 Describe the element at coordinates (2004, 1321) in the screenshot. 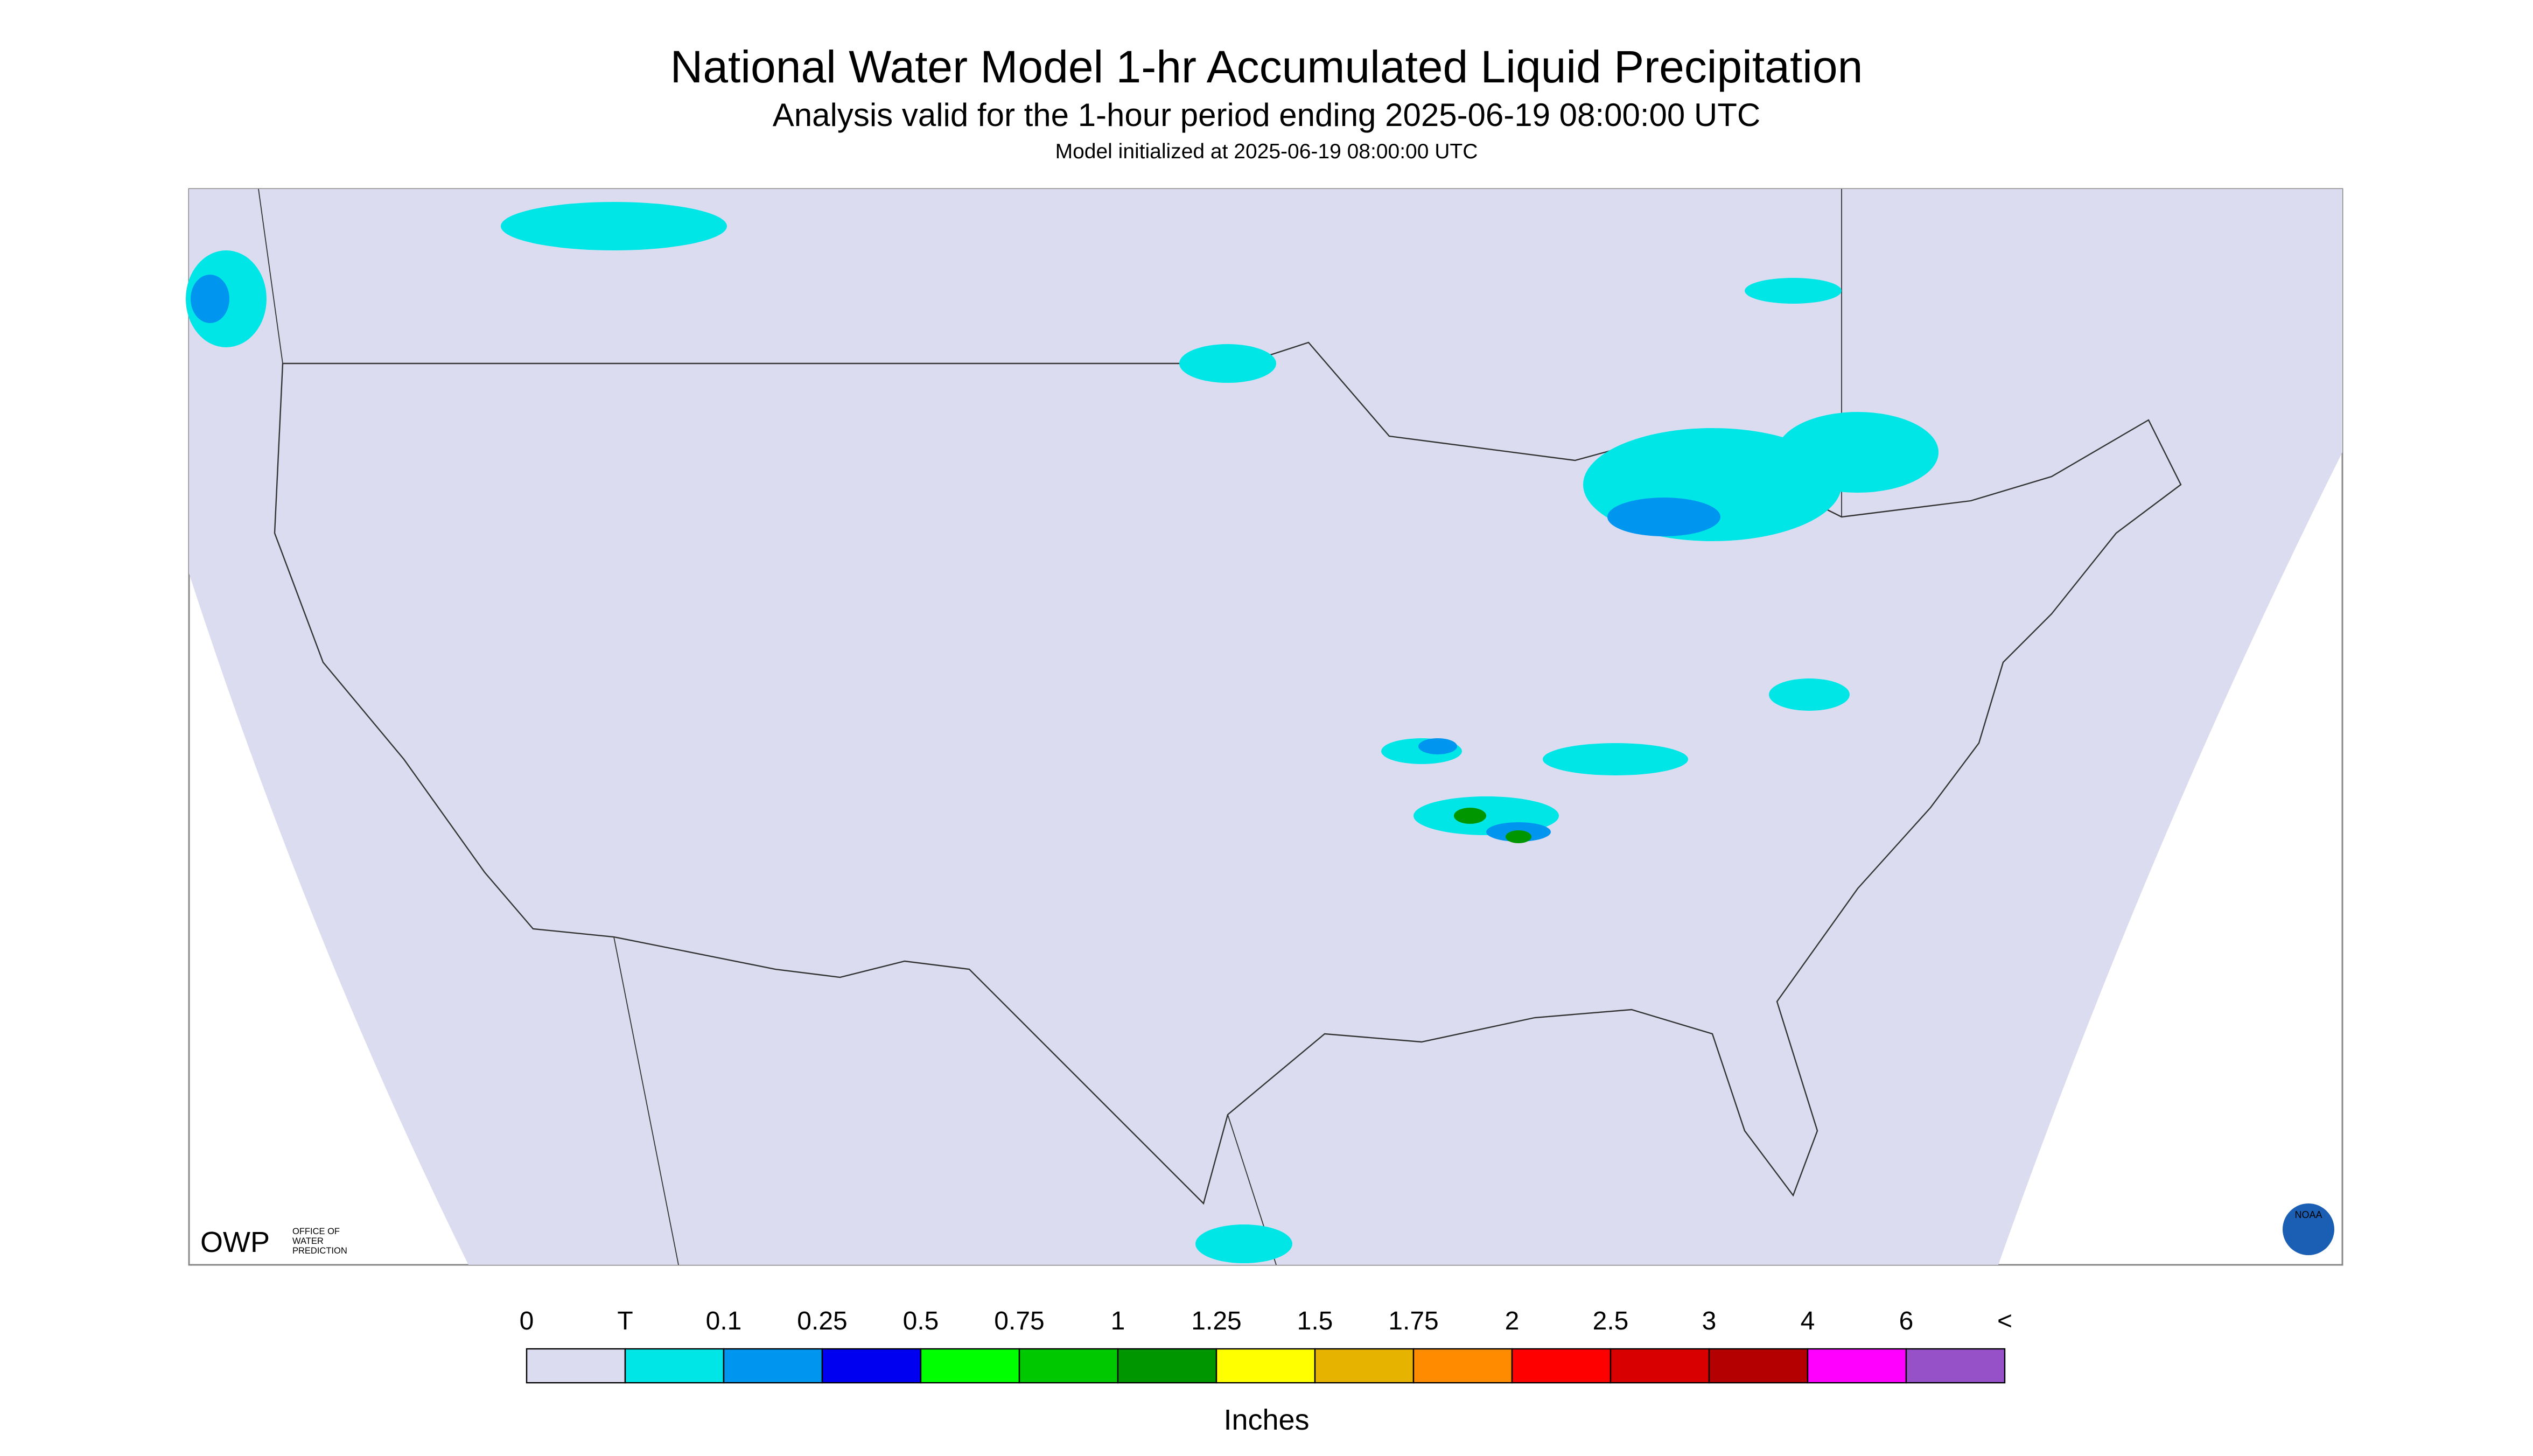

I see `legend-label: <` at that location.